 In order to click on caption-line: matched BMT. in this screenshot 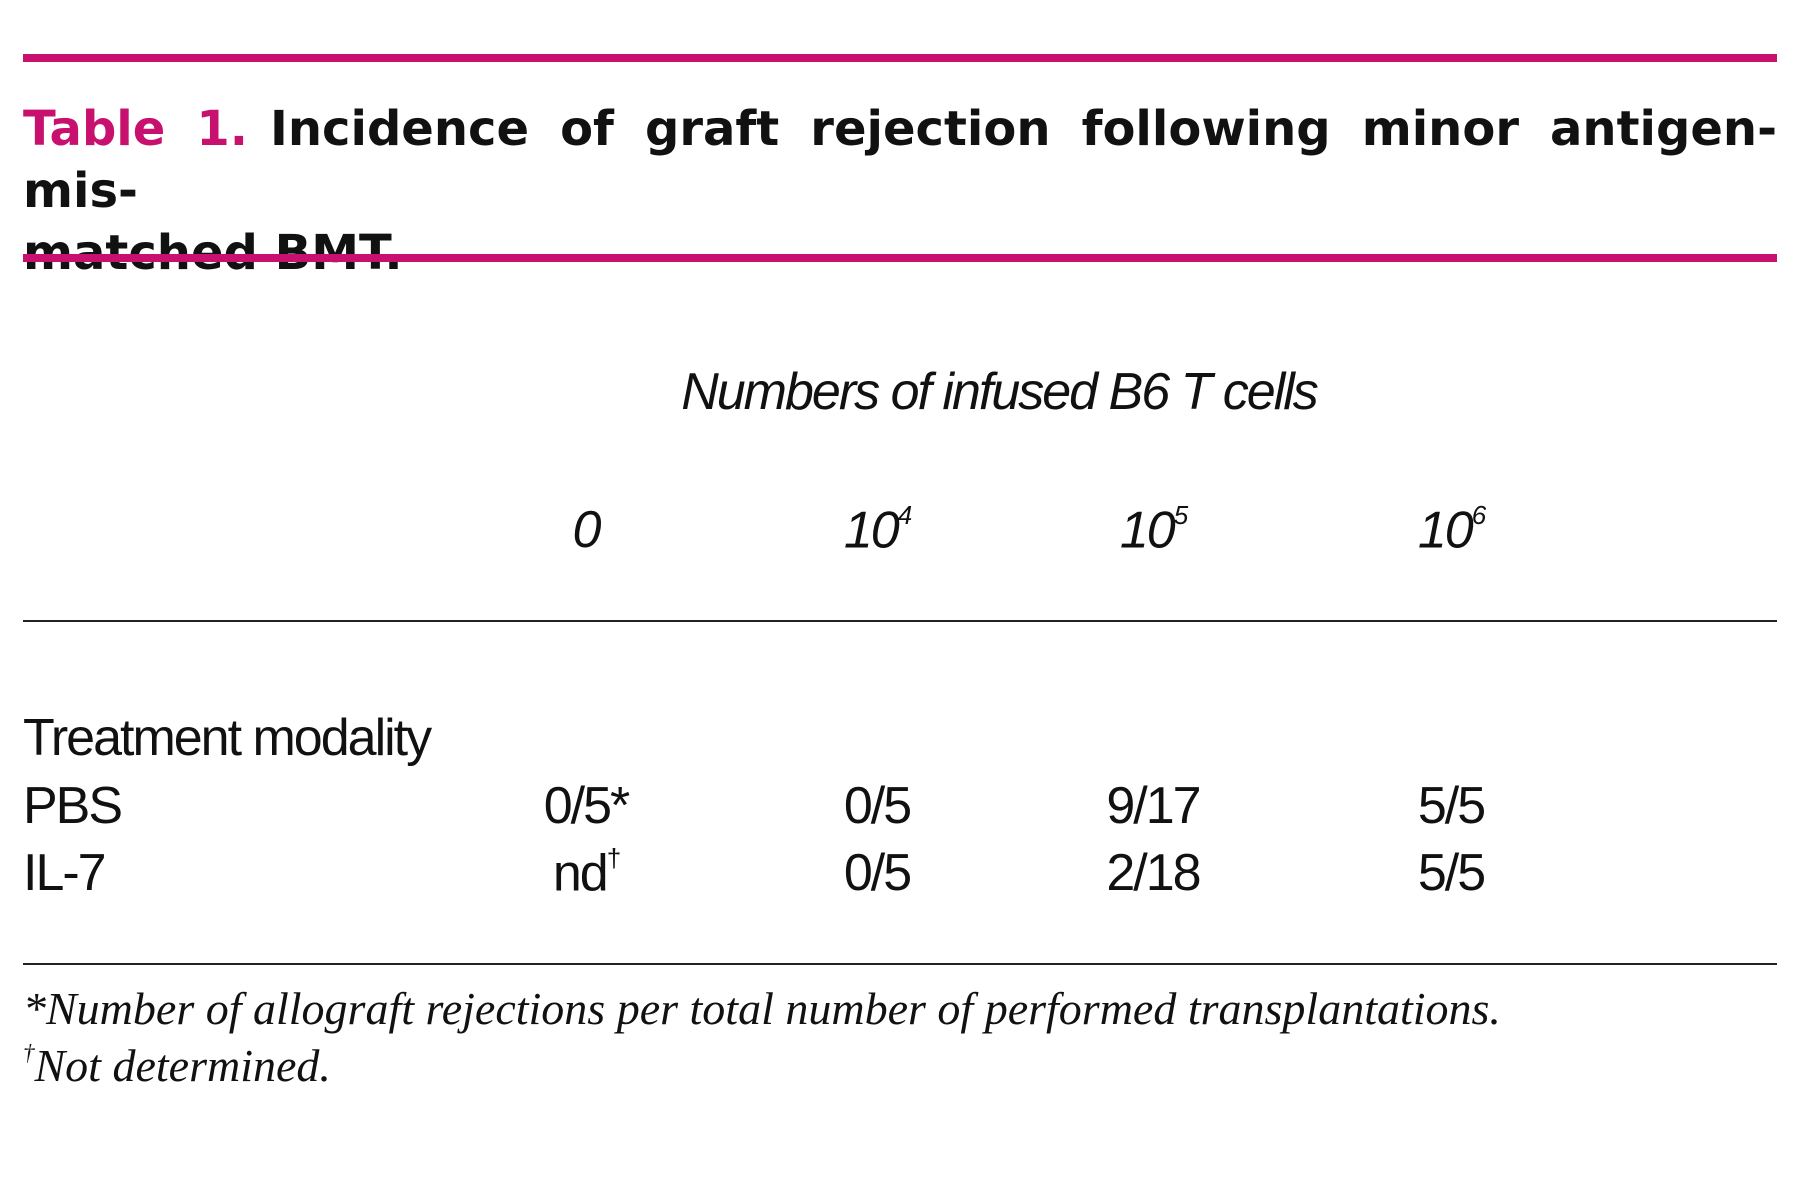, I will do `click(213, 253)`.